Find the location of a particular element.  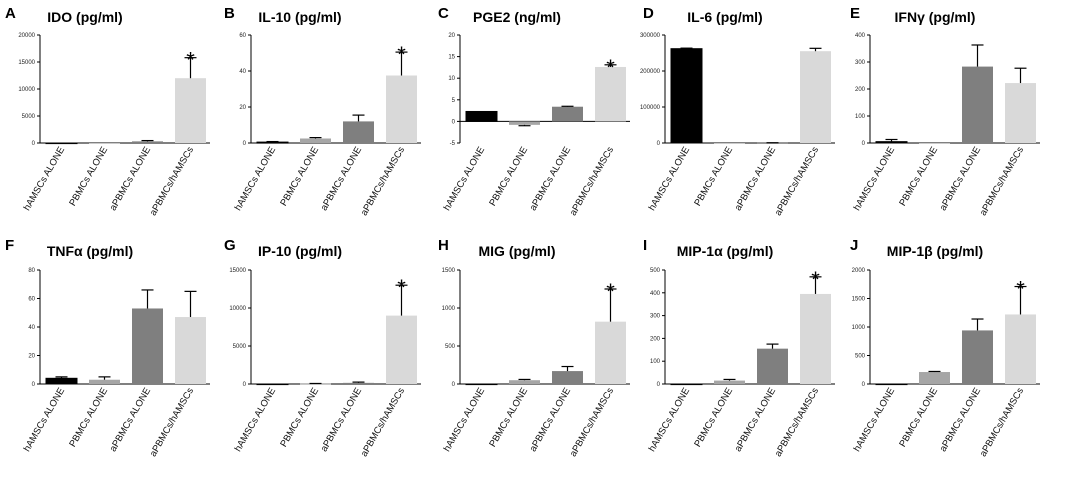

y-tick-label: 200 is located at coordinates (655, 339).